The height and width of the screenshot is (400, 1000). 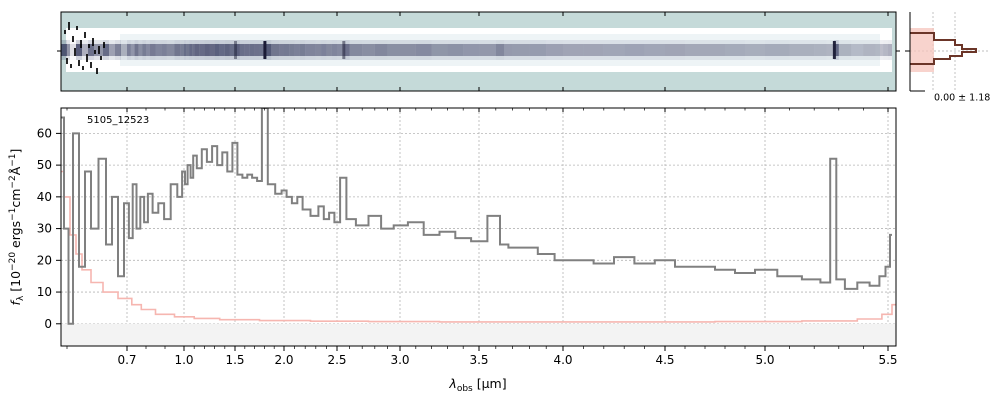 I want to click on profile-label: 0.00 ± 1.18, so click(x=962, y=97).